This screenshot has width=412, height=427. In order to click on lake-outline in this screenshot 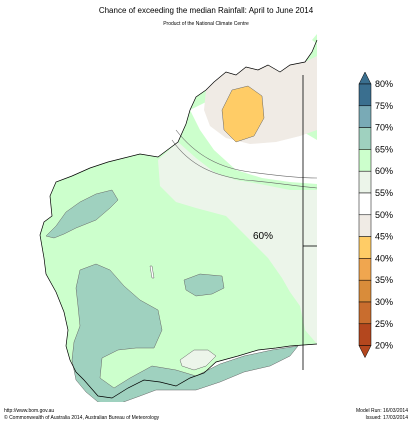, I will do `click(152, 272)`.